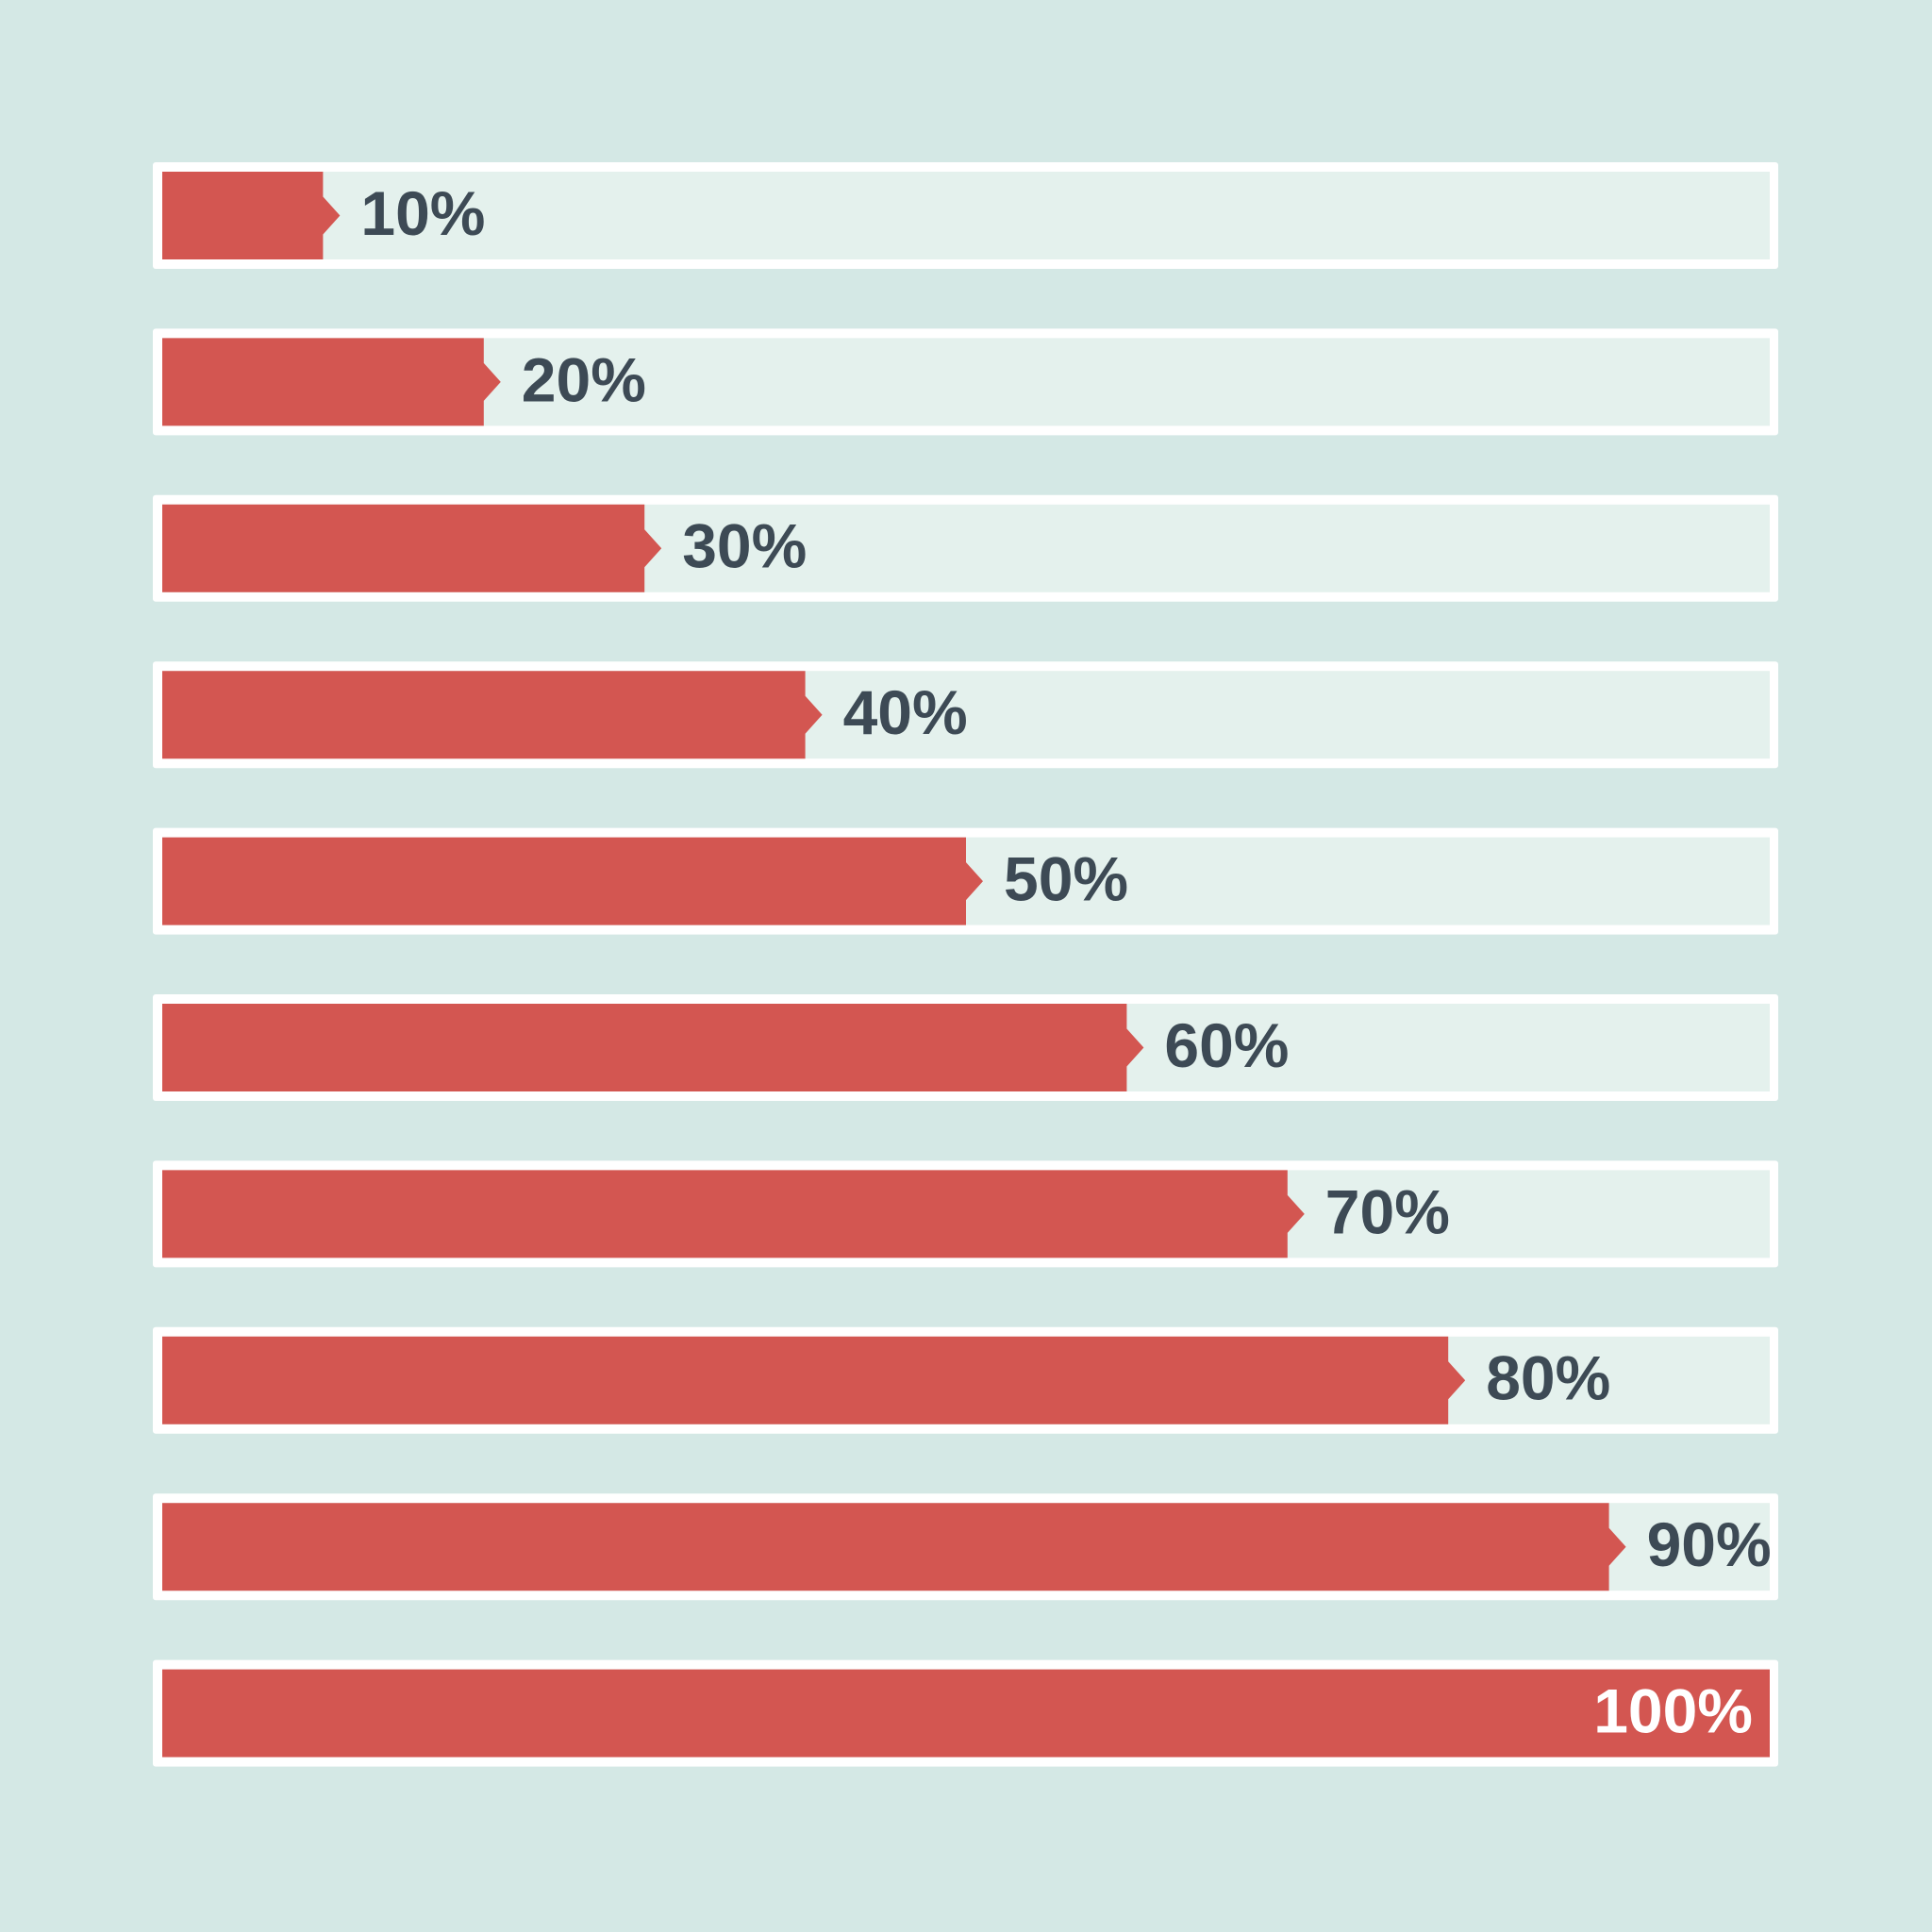  Describe the element at coordinates (1388, 1211) in the screenshot. I see `value-label: 70%` at that location.